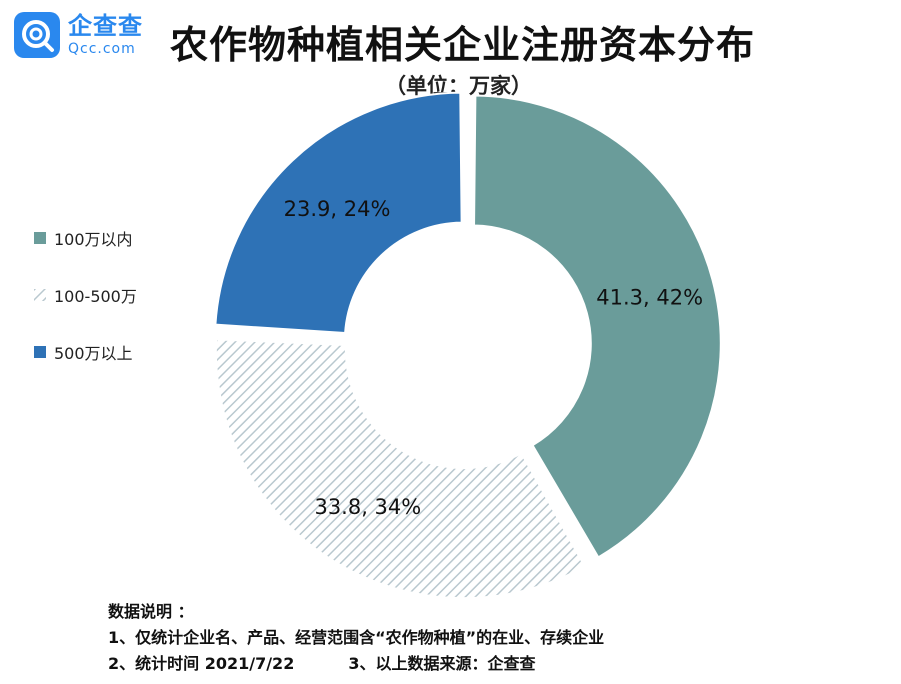 This screenshot has width=901, height=684. What do you see at coordinates (105, 26) in the screenshot?
I see `logo-name-cn: 企查查` at bounding box center [105, 26].